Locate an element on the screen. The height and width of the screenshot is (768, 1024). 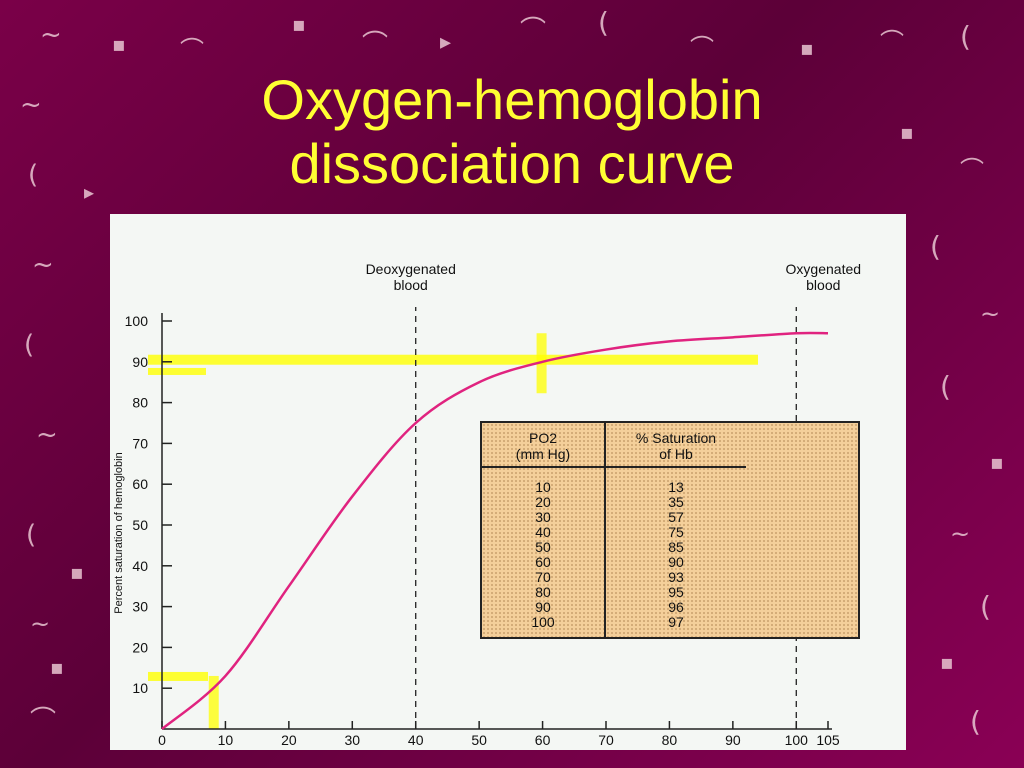
table-cell-po2: 50 is located at coordinates (543, 547).